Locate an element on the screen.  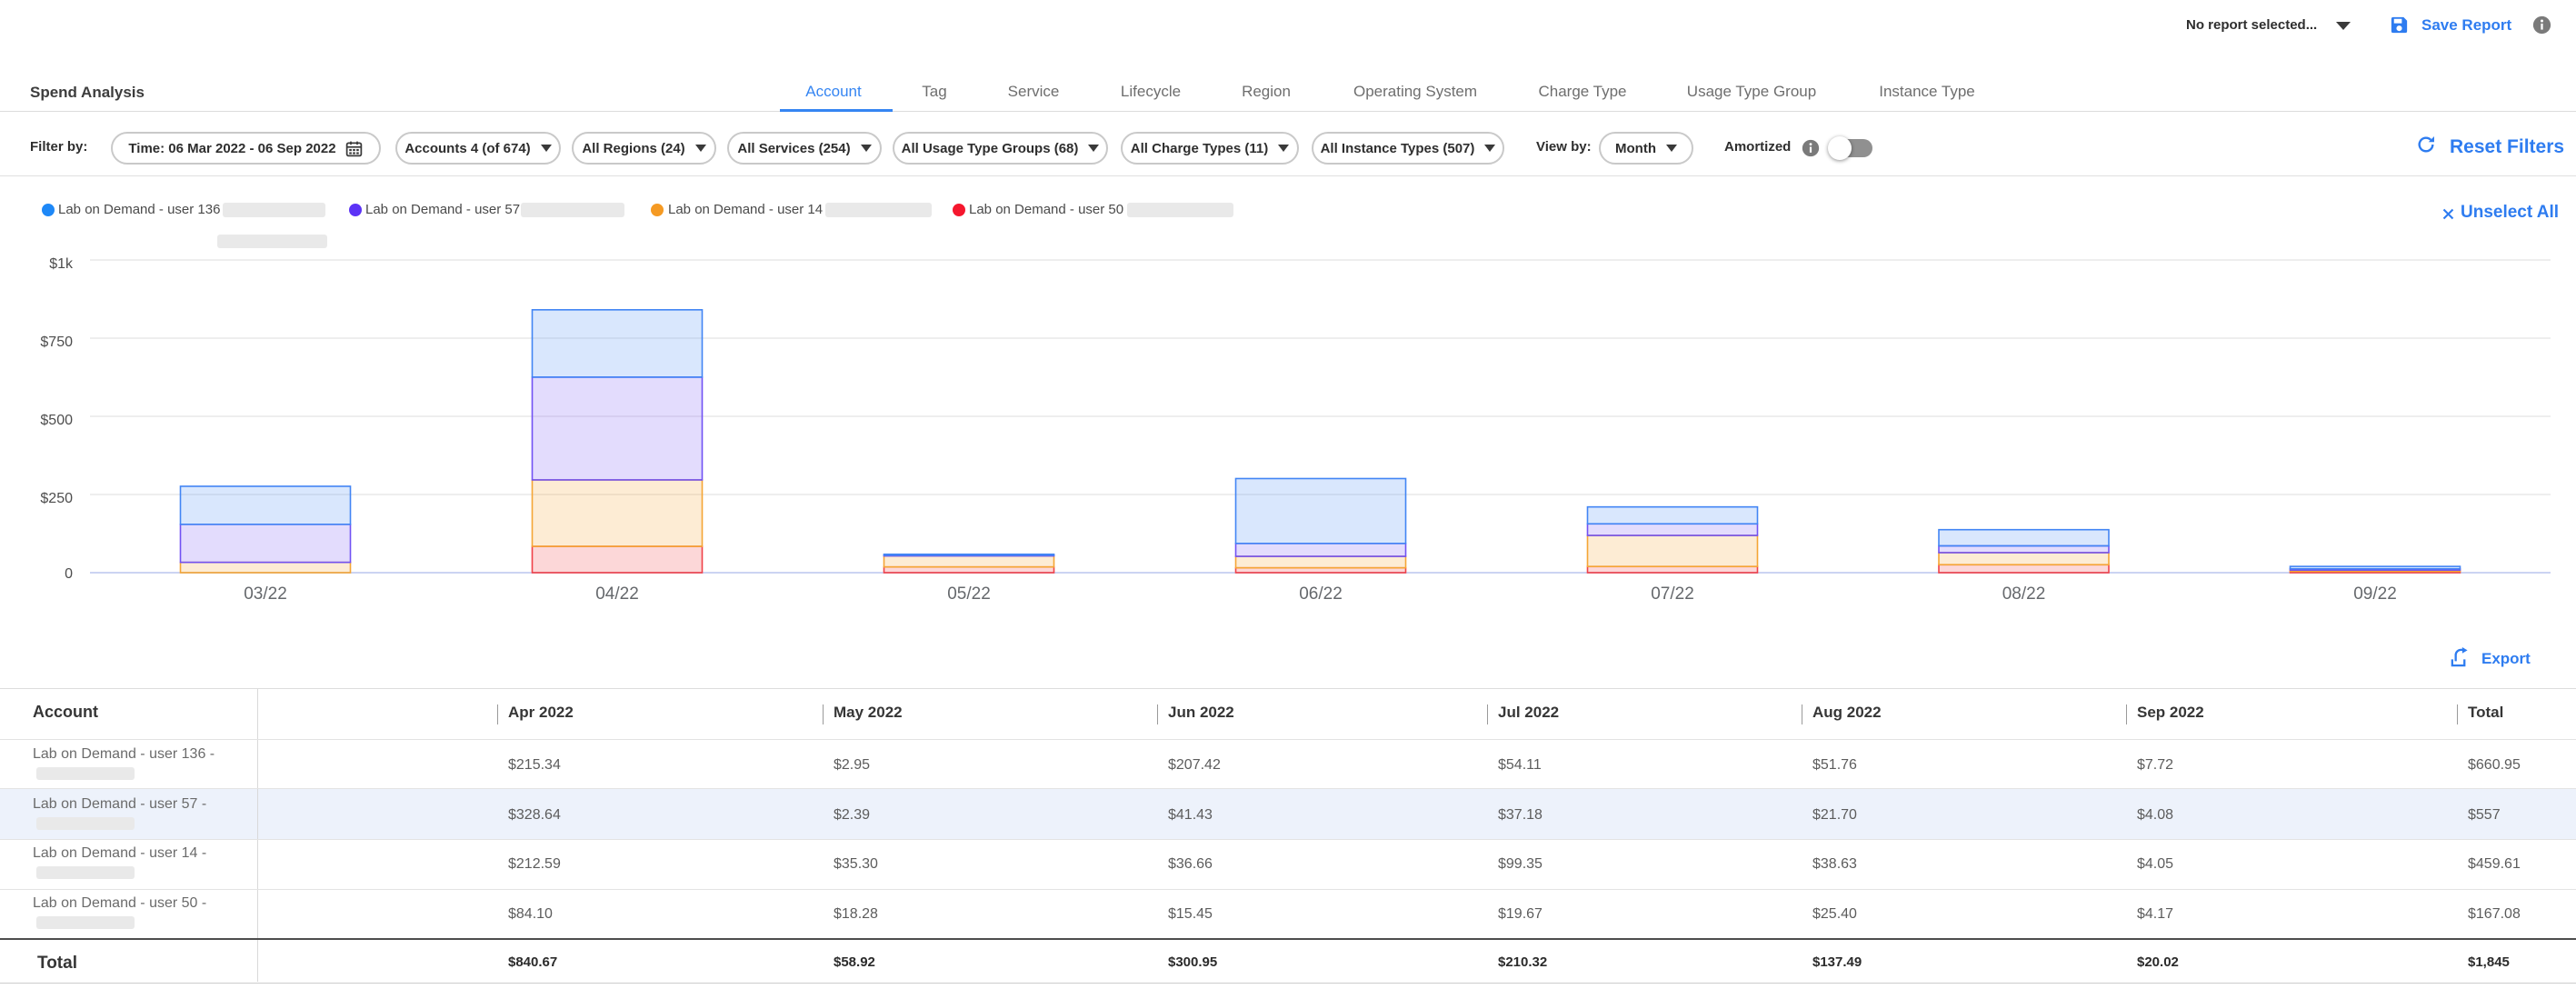
svg-text: 04/22 is located at coordinates (617, 594).